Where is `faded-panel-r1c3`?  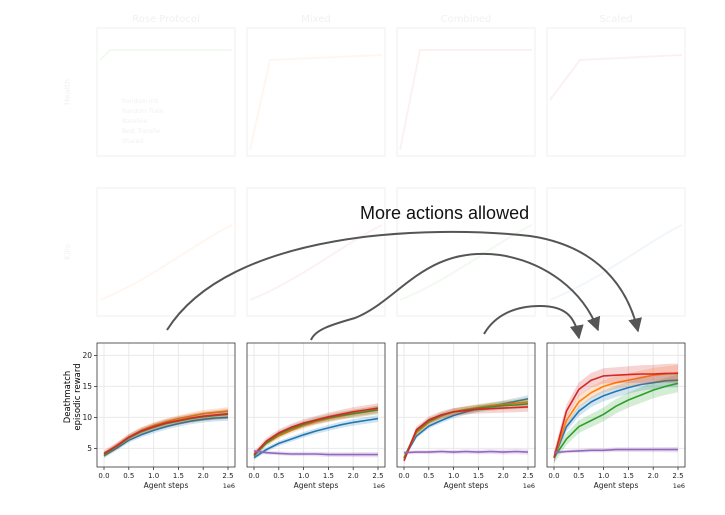 faded-panel-r1c3 is located at coordinates (466, 92).